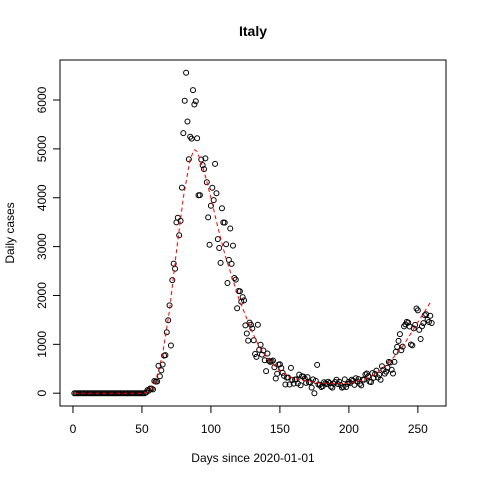 This screenshot has height=485, width=480. I want to click on y-tick-label: 2000, so click(42, 295).